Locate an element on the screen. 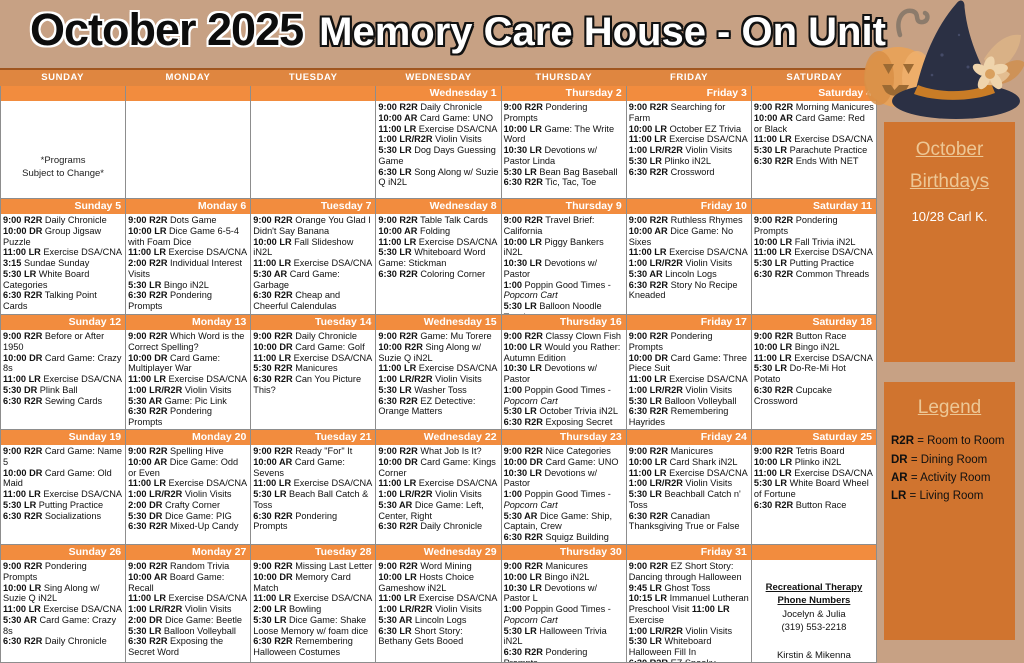  event-item: 9:00 R2R Morning Manicures is located at coordinates (814, 107).